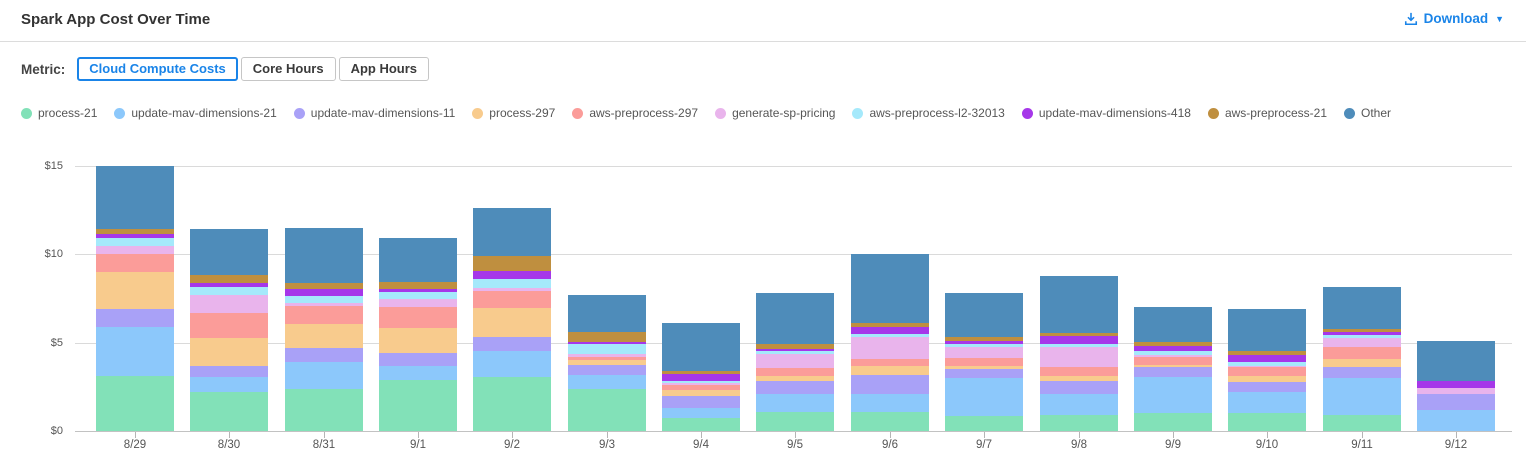  What do you see at coordinates (1362, 445) in the screenshot?
I see `x-axis-tick-label: 9/11` at bounding box center [1362, 445].